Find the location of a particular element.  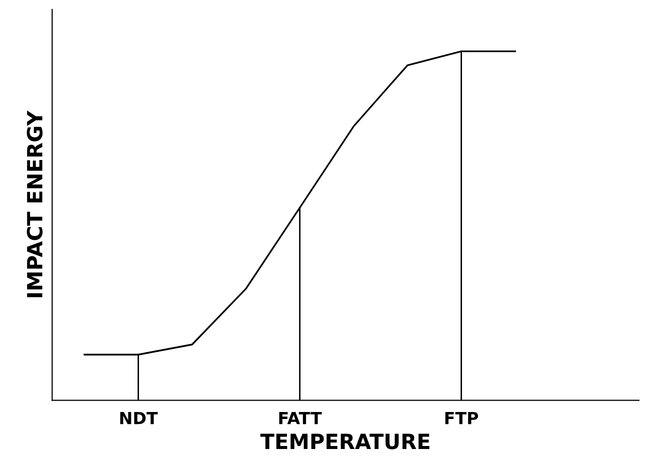

x-tick-label: FTP is located at coordinates (461, 418).